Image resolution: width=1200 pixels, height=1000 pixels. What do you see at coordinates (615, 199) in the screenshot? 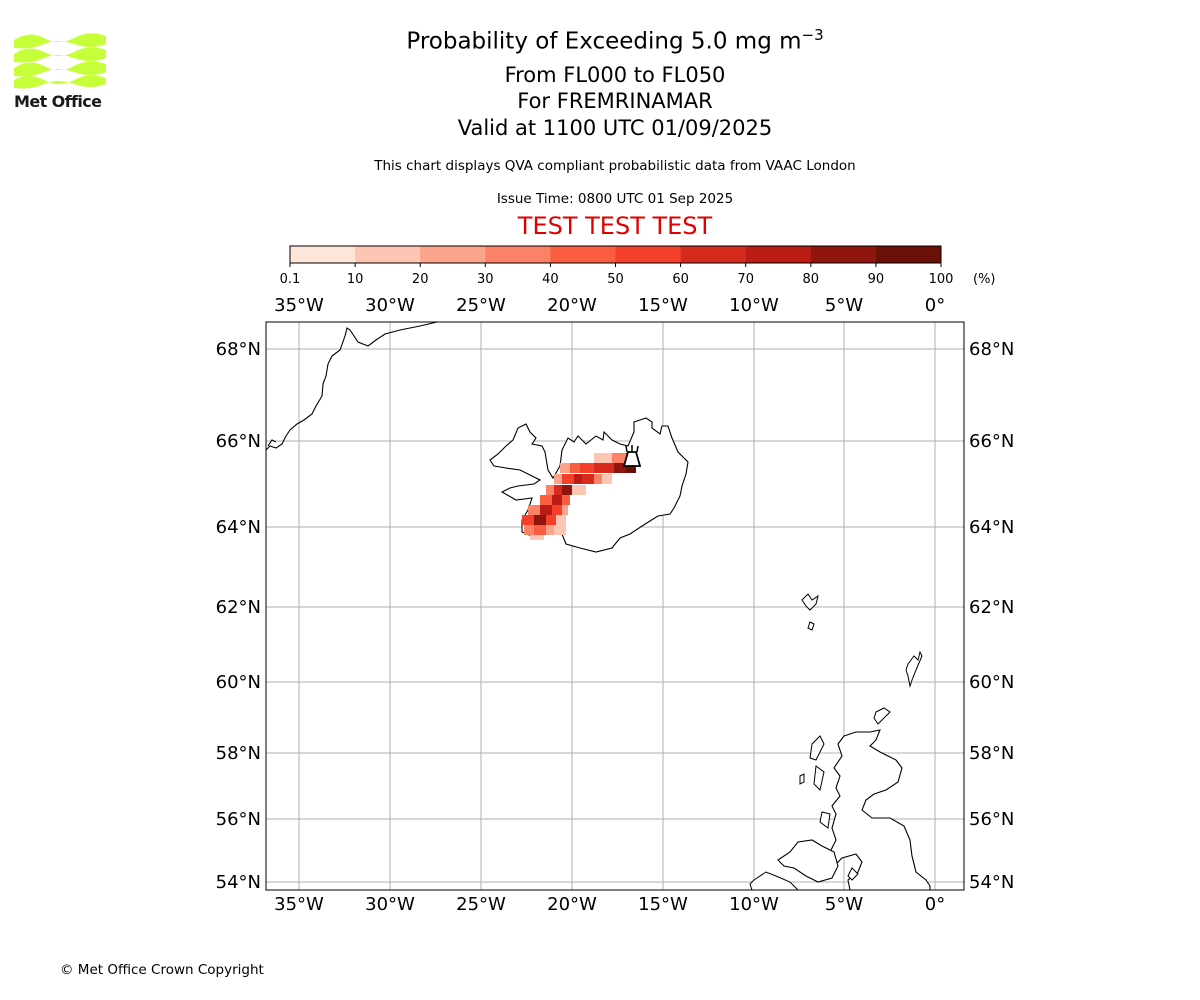
I see `issue-time: Issue Time: 0800 UTC 01 Sep 2025` at bounding box center [615, 199].